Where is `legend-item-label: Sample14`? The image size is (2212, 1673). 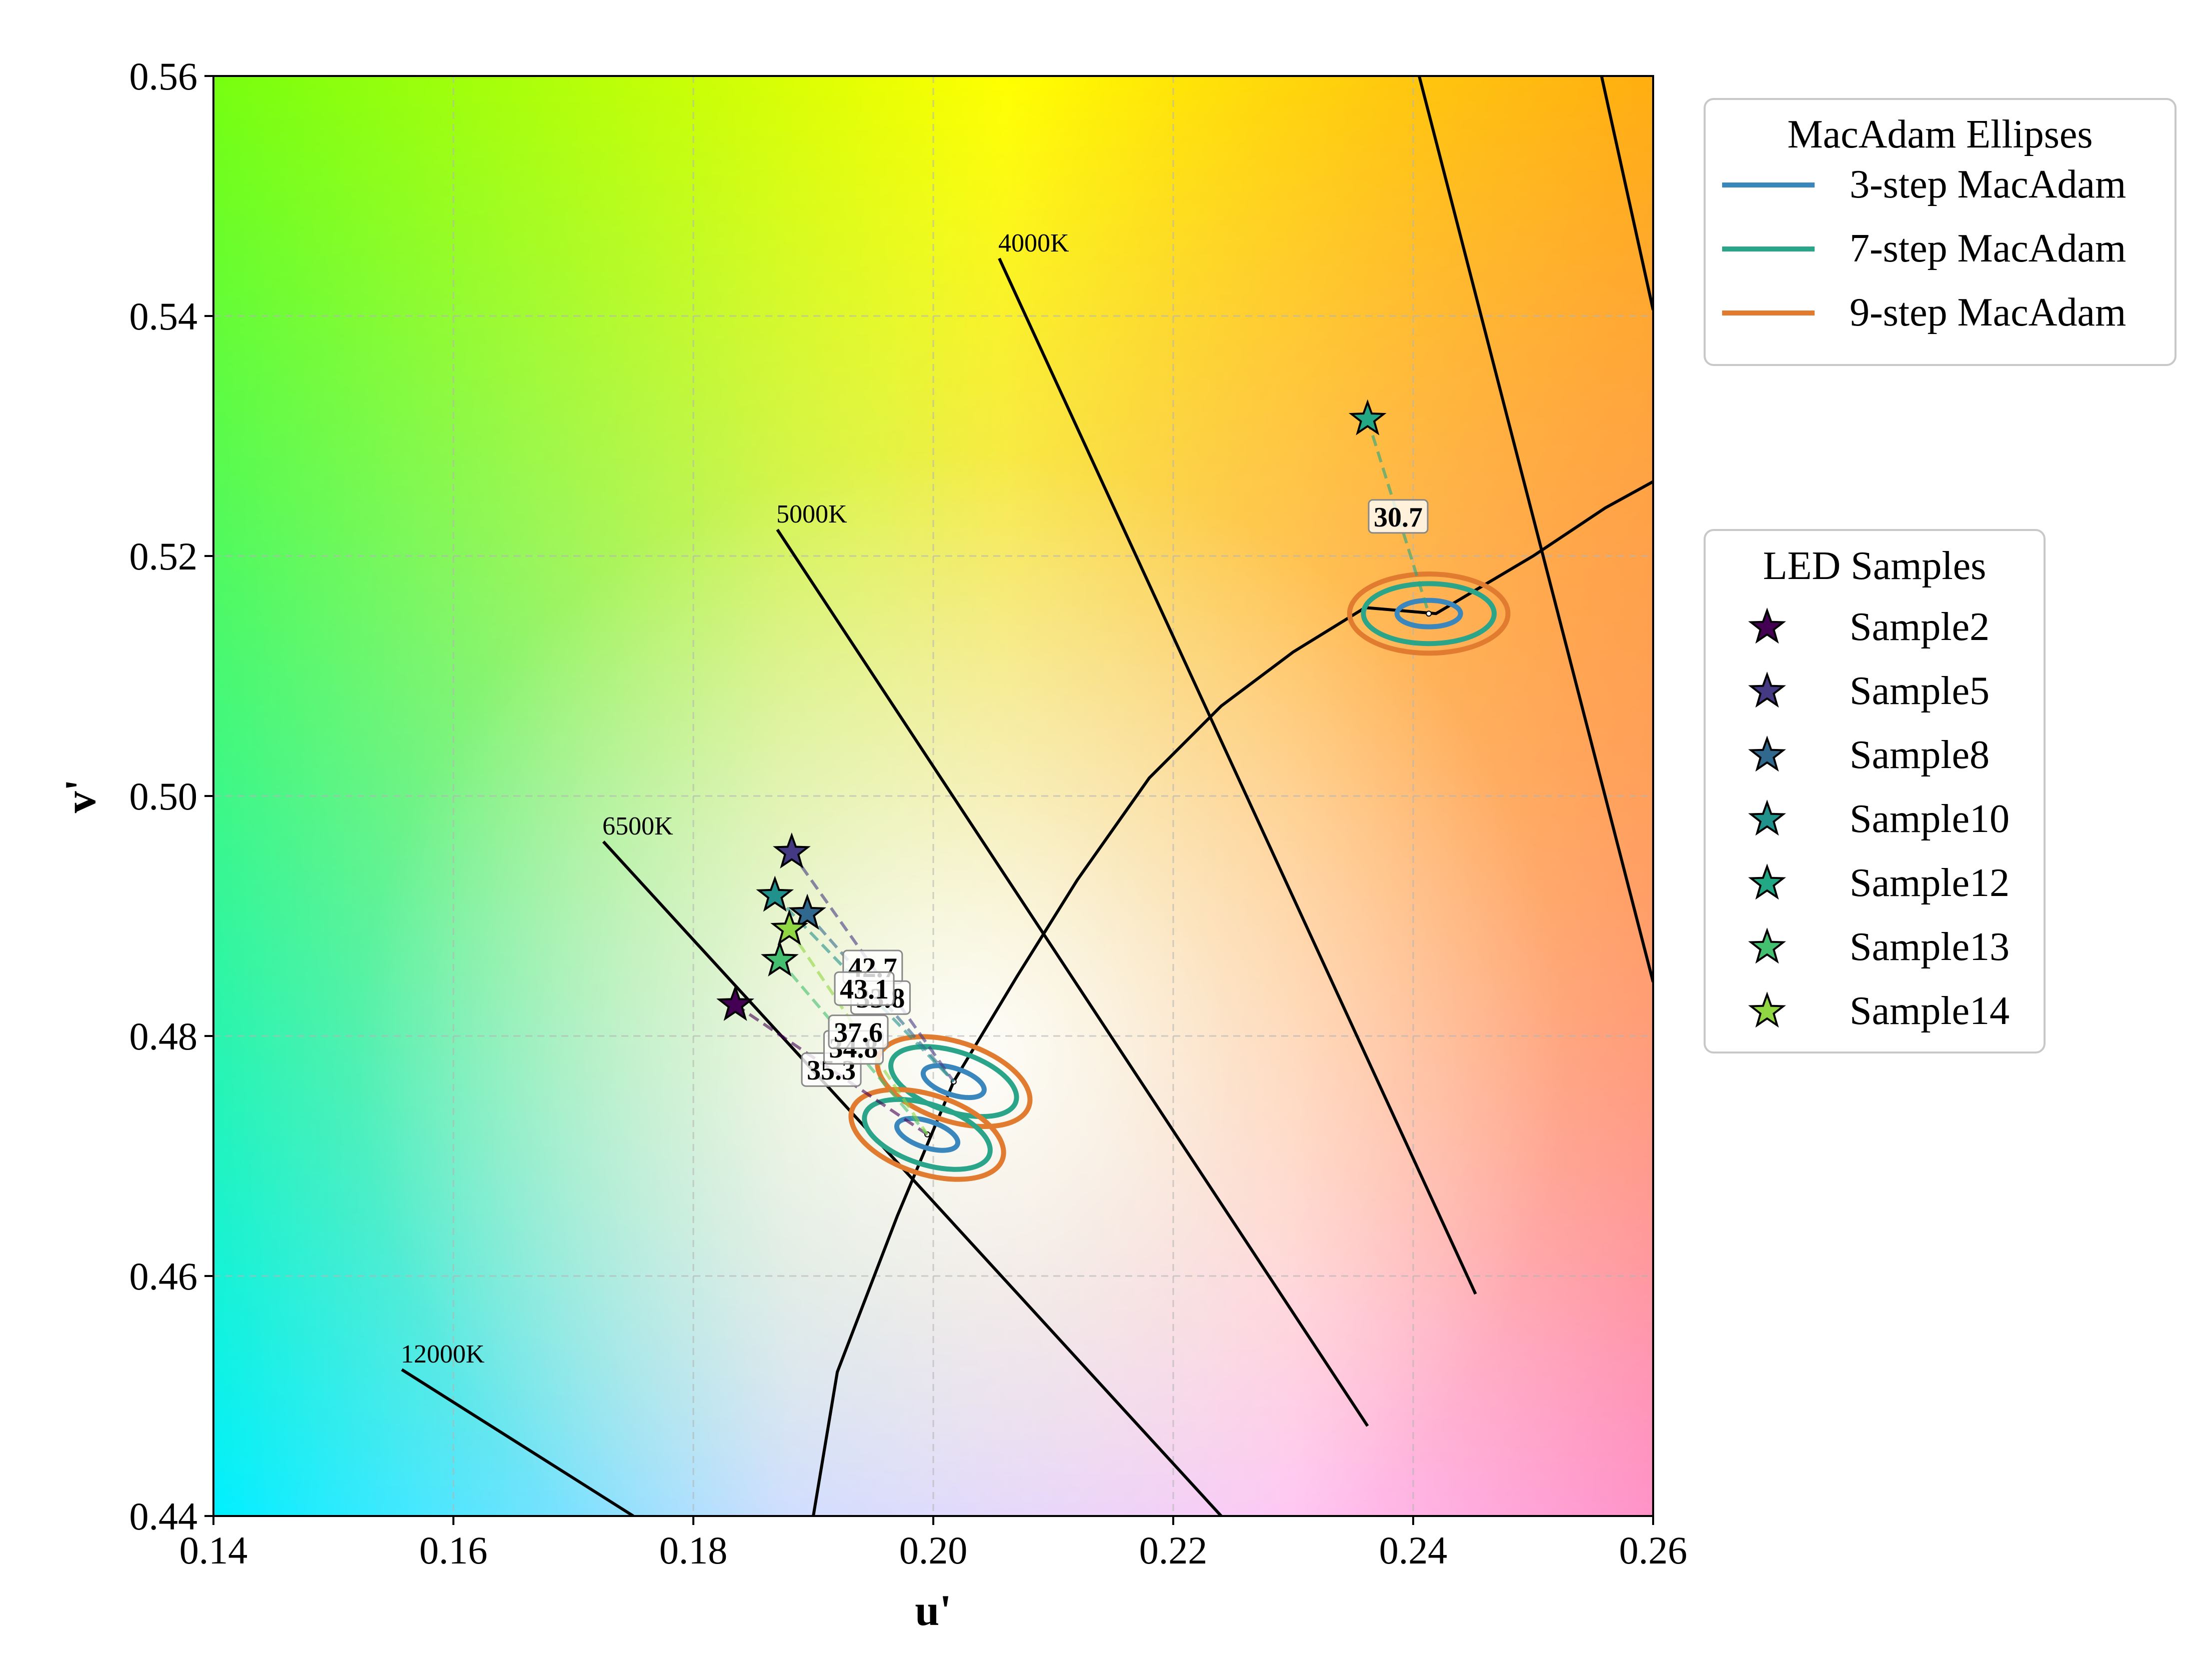
legend-item-label: Sample14 is located at coordinates (1930, 1011).